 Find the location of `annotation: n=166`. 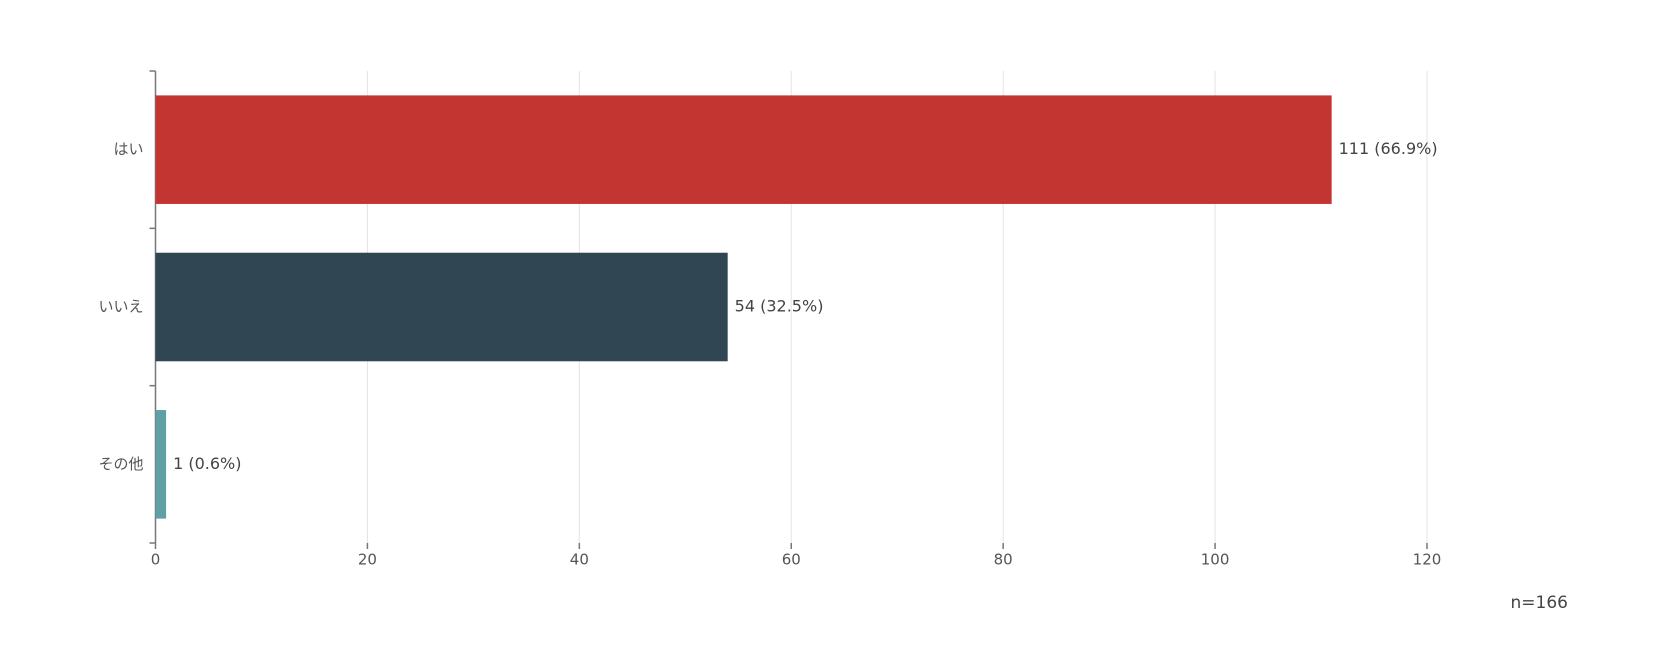

annotation: n=166 is located at coordinates (1539, 603).